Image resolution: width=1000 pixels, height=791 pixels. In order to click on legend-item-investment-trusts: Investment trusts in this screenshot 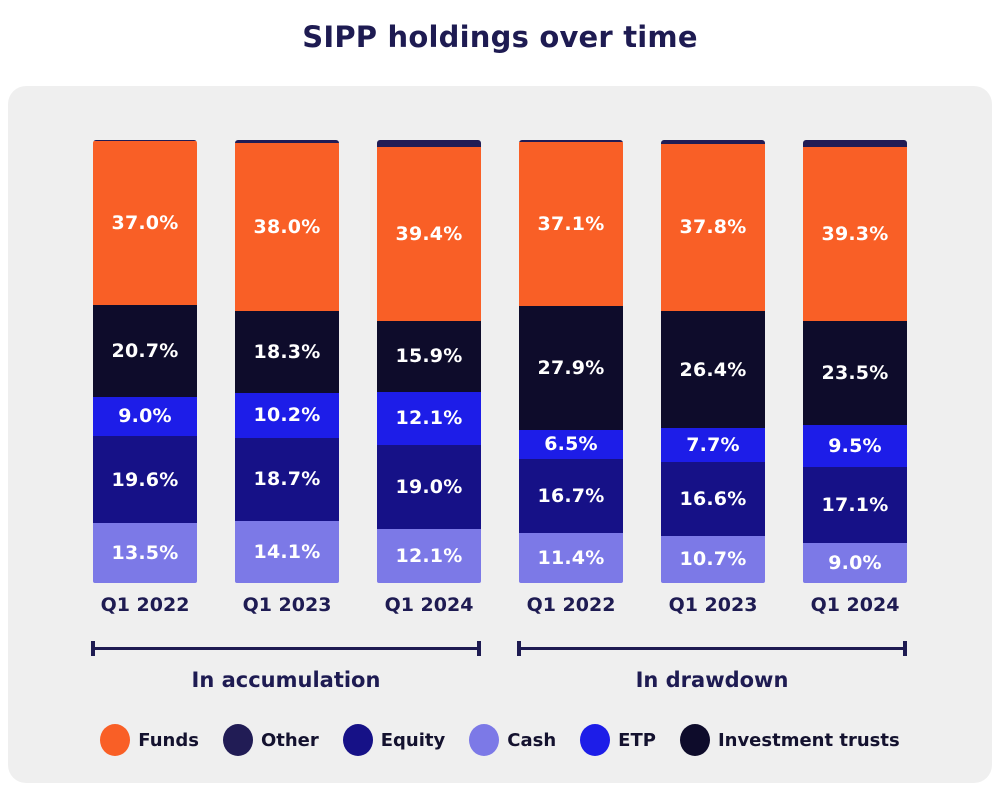, I will do `click(789, 740)`.